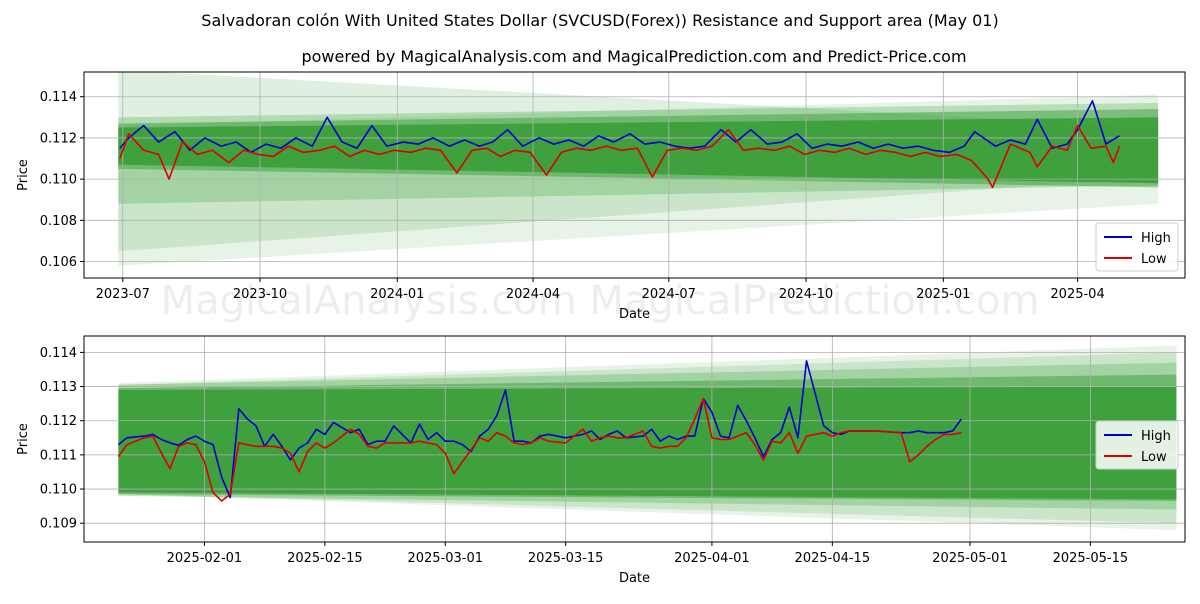  I want to click on y-tick-label: 0.113, so click(58, 387).